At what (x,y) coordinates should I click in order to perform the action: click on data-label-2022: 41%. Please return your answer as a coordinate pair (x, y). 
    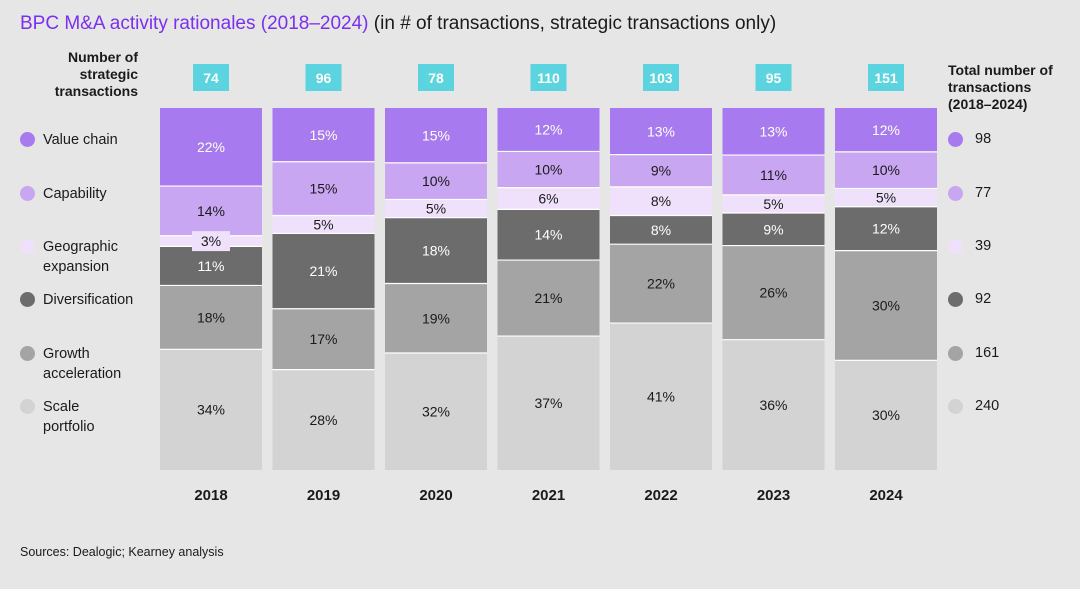
    Looking at the image, I should click on (661, 397).